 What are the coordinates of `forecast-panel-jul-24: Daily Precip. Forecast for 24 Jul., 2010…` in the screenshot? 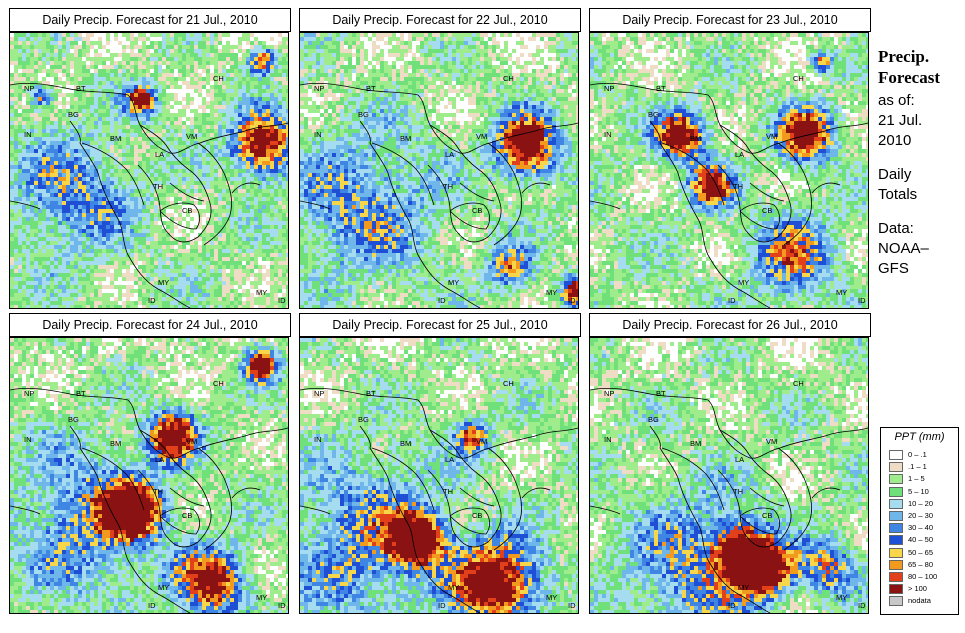 It's located at (150, 465).